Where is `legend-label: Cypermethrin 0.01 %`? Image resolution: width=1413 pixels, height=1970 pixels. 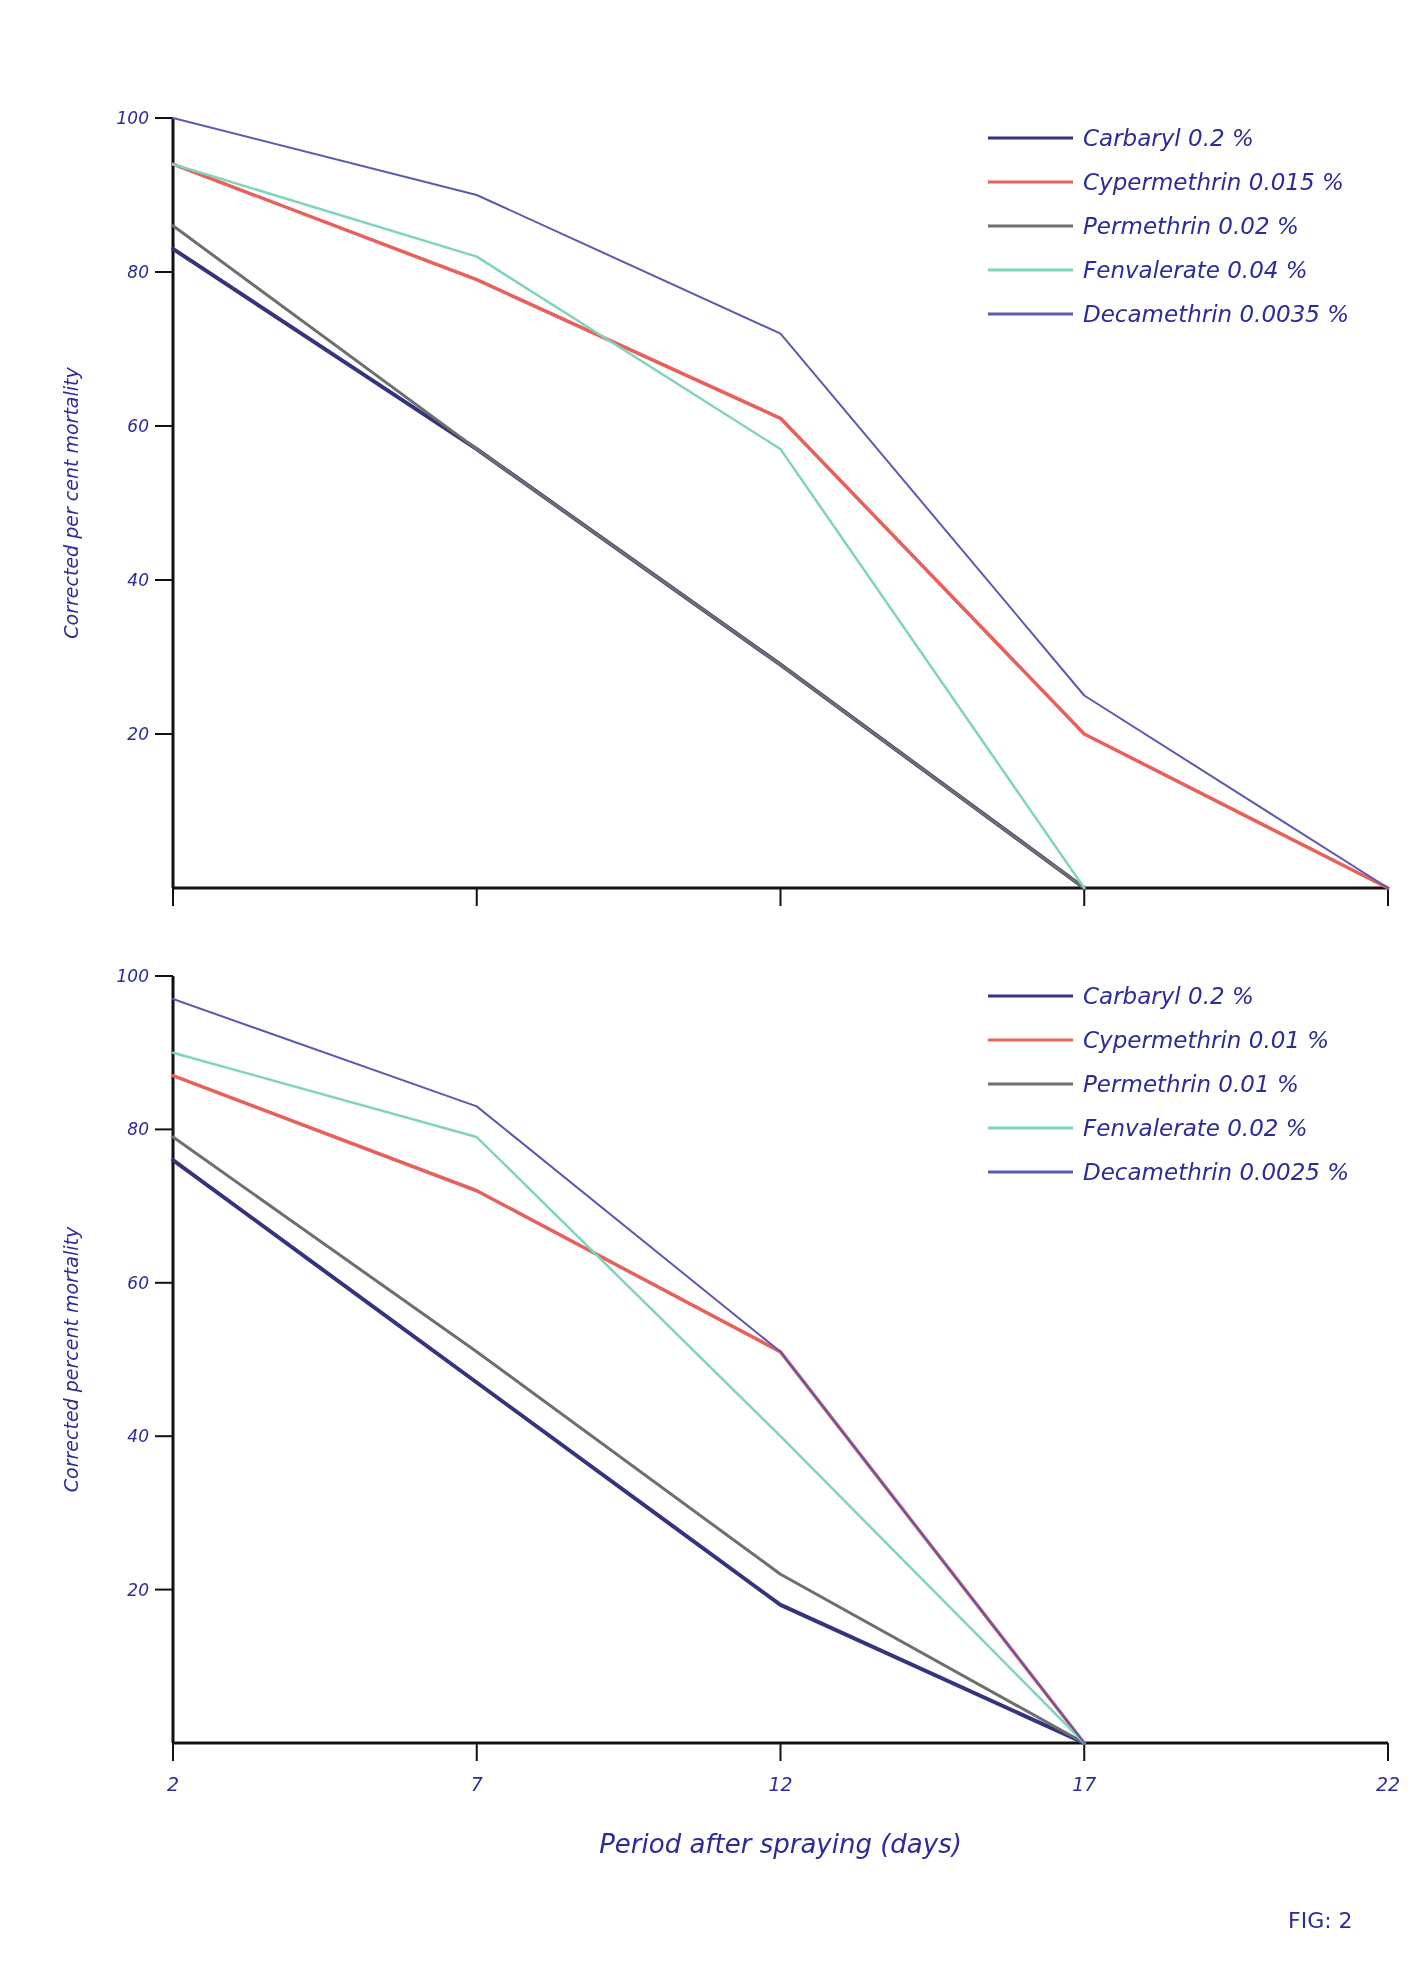 legend-label: Cypermethrin 0.01 % is located at coordinates (1206, 1040).